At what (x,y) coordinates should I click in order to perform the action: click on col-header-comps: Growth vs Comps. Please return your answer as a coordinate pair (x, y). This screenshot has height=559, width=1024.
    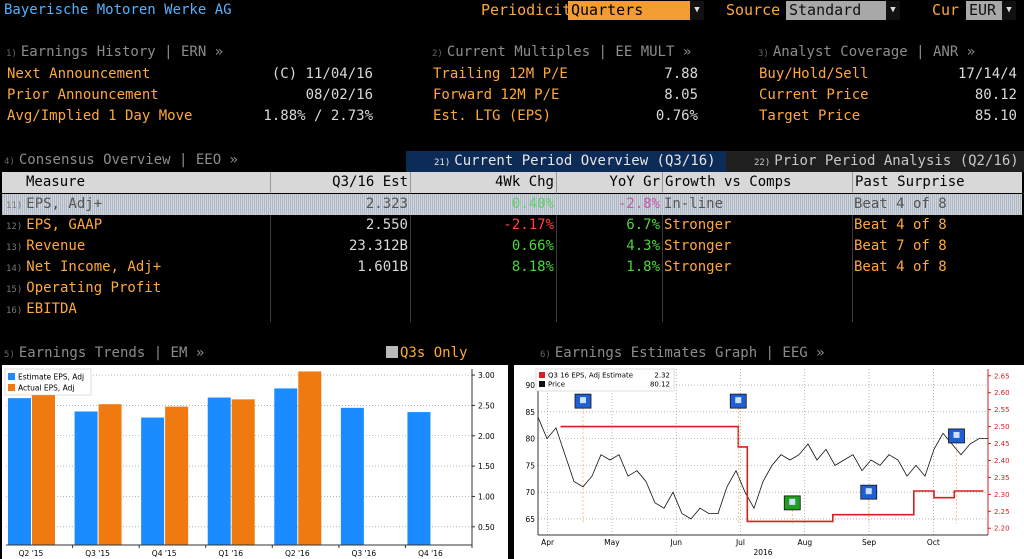
    Looking at the image, I should click on (757, 182).